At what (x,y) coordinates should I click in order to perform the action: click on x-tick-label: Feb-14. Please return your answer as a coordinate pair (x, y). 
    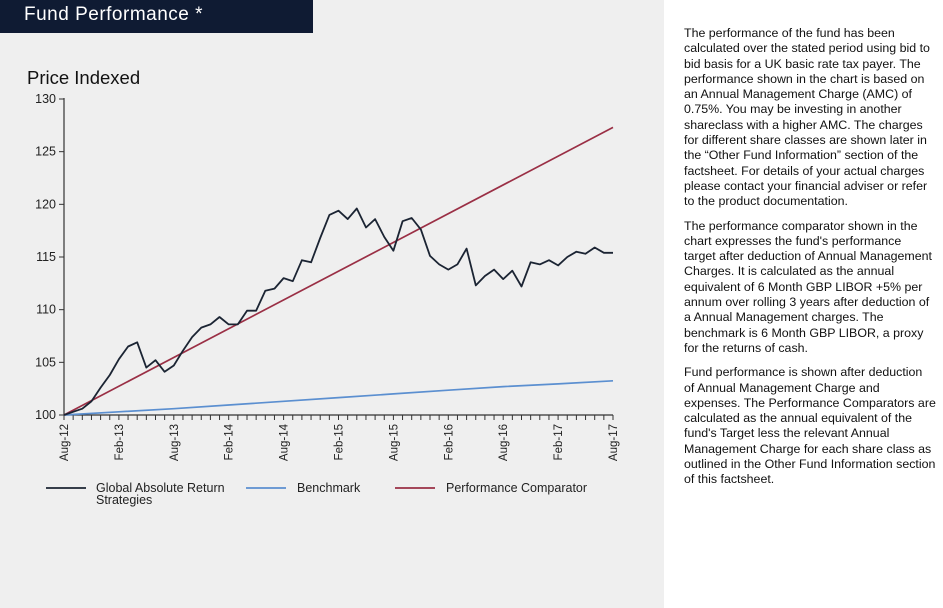
    Looking at the image, I should click on (230, 441).